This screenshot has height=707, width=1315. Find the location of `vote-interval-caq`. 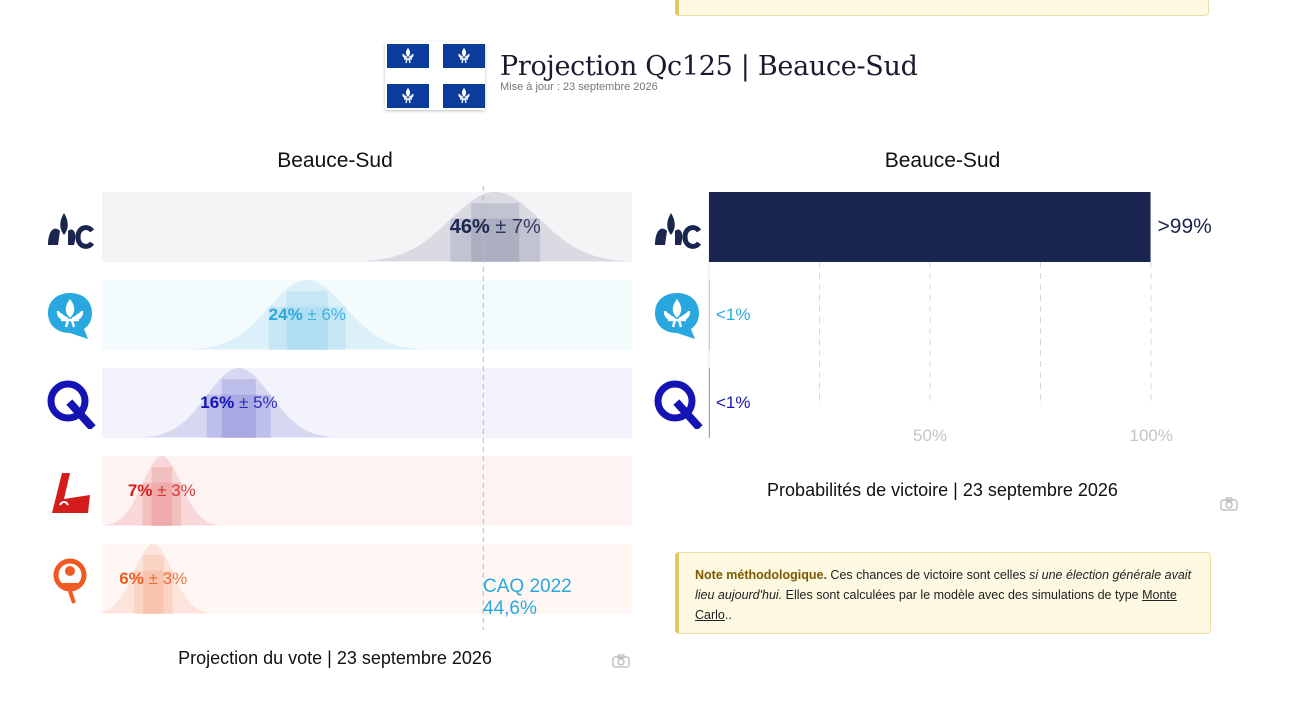

vote-interval-caq is located at coordinates (495, 240).